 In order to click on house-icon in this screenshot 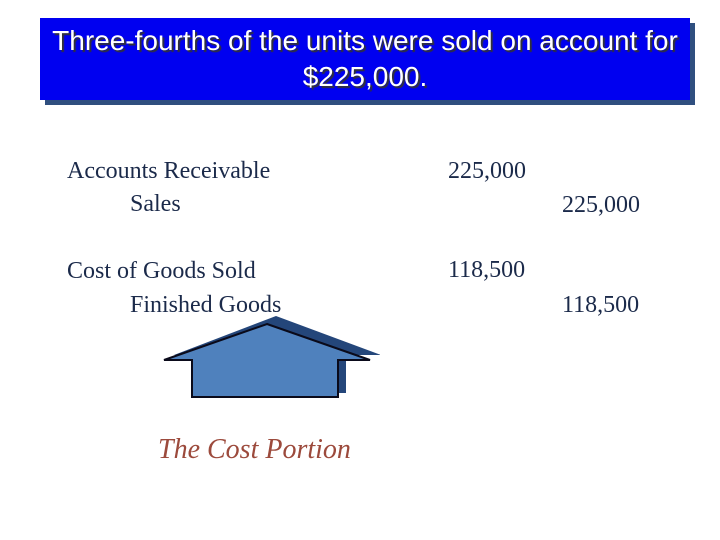, I will do `click(271, 357)`.